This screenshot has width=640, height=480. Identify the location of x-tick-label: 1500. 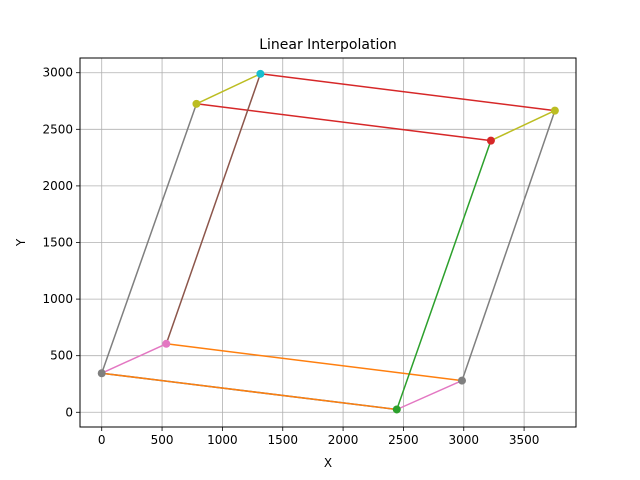
(282, 440).